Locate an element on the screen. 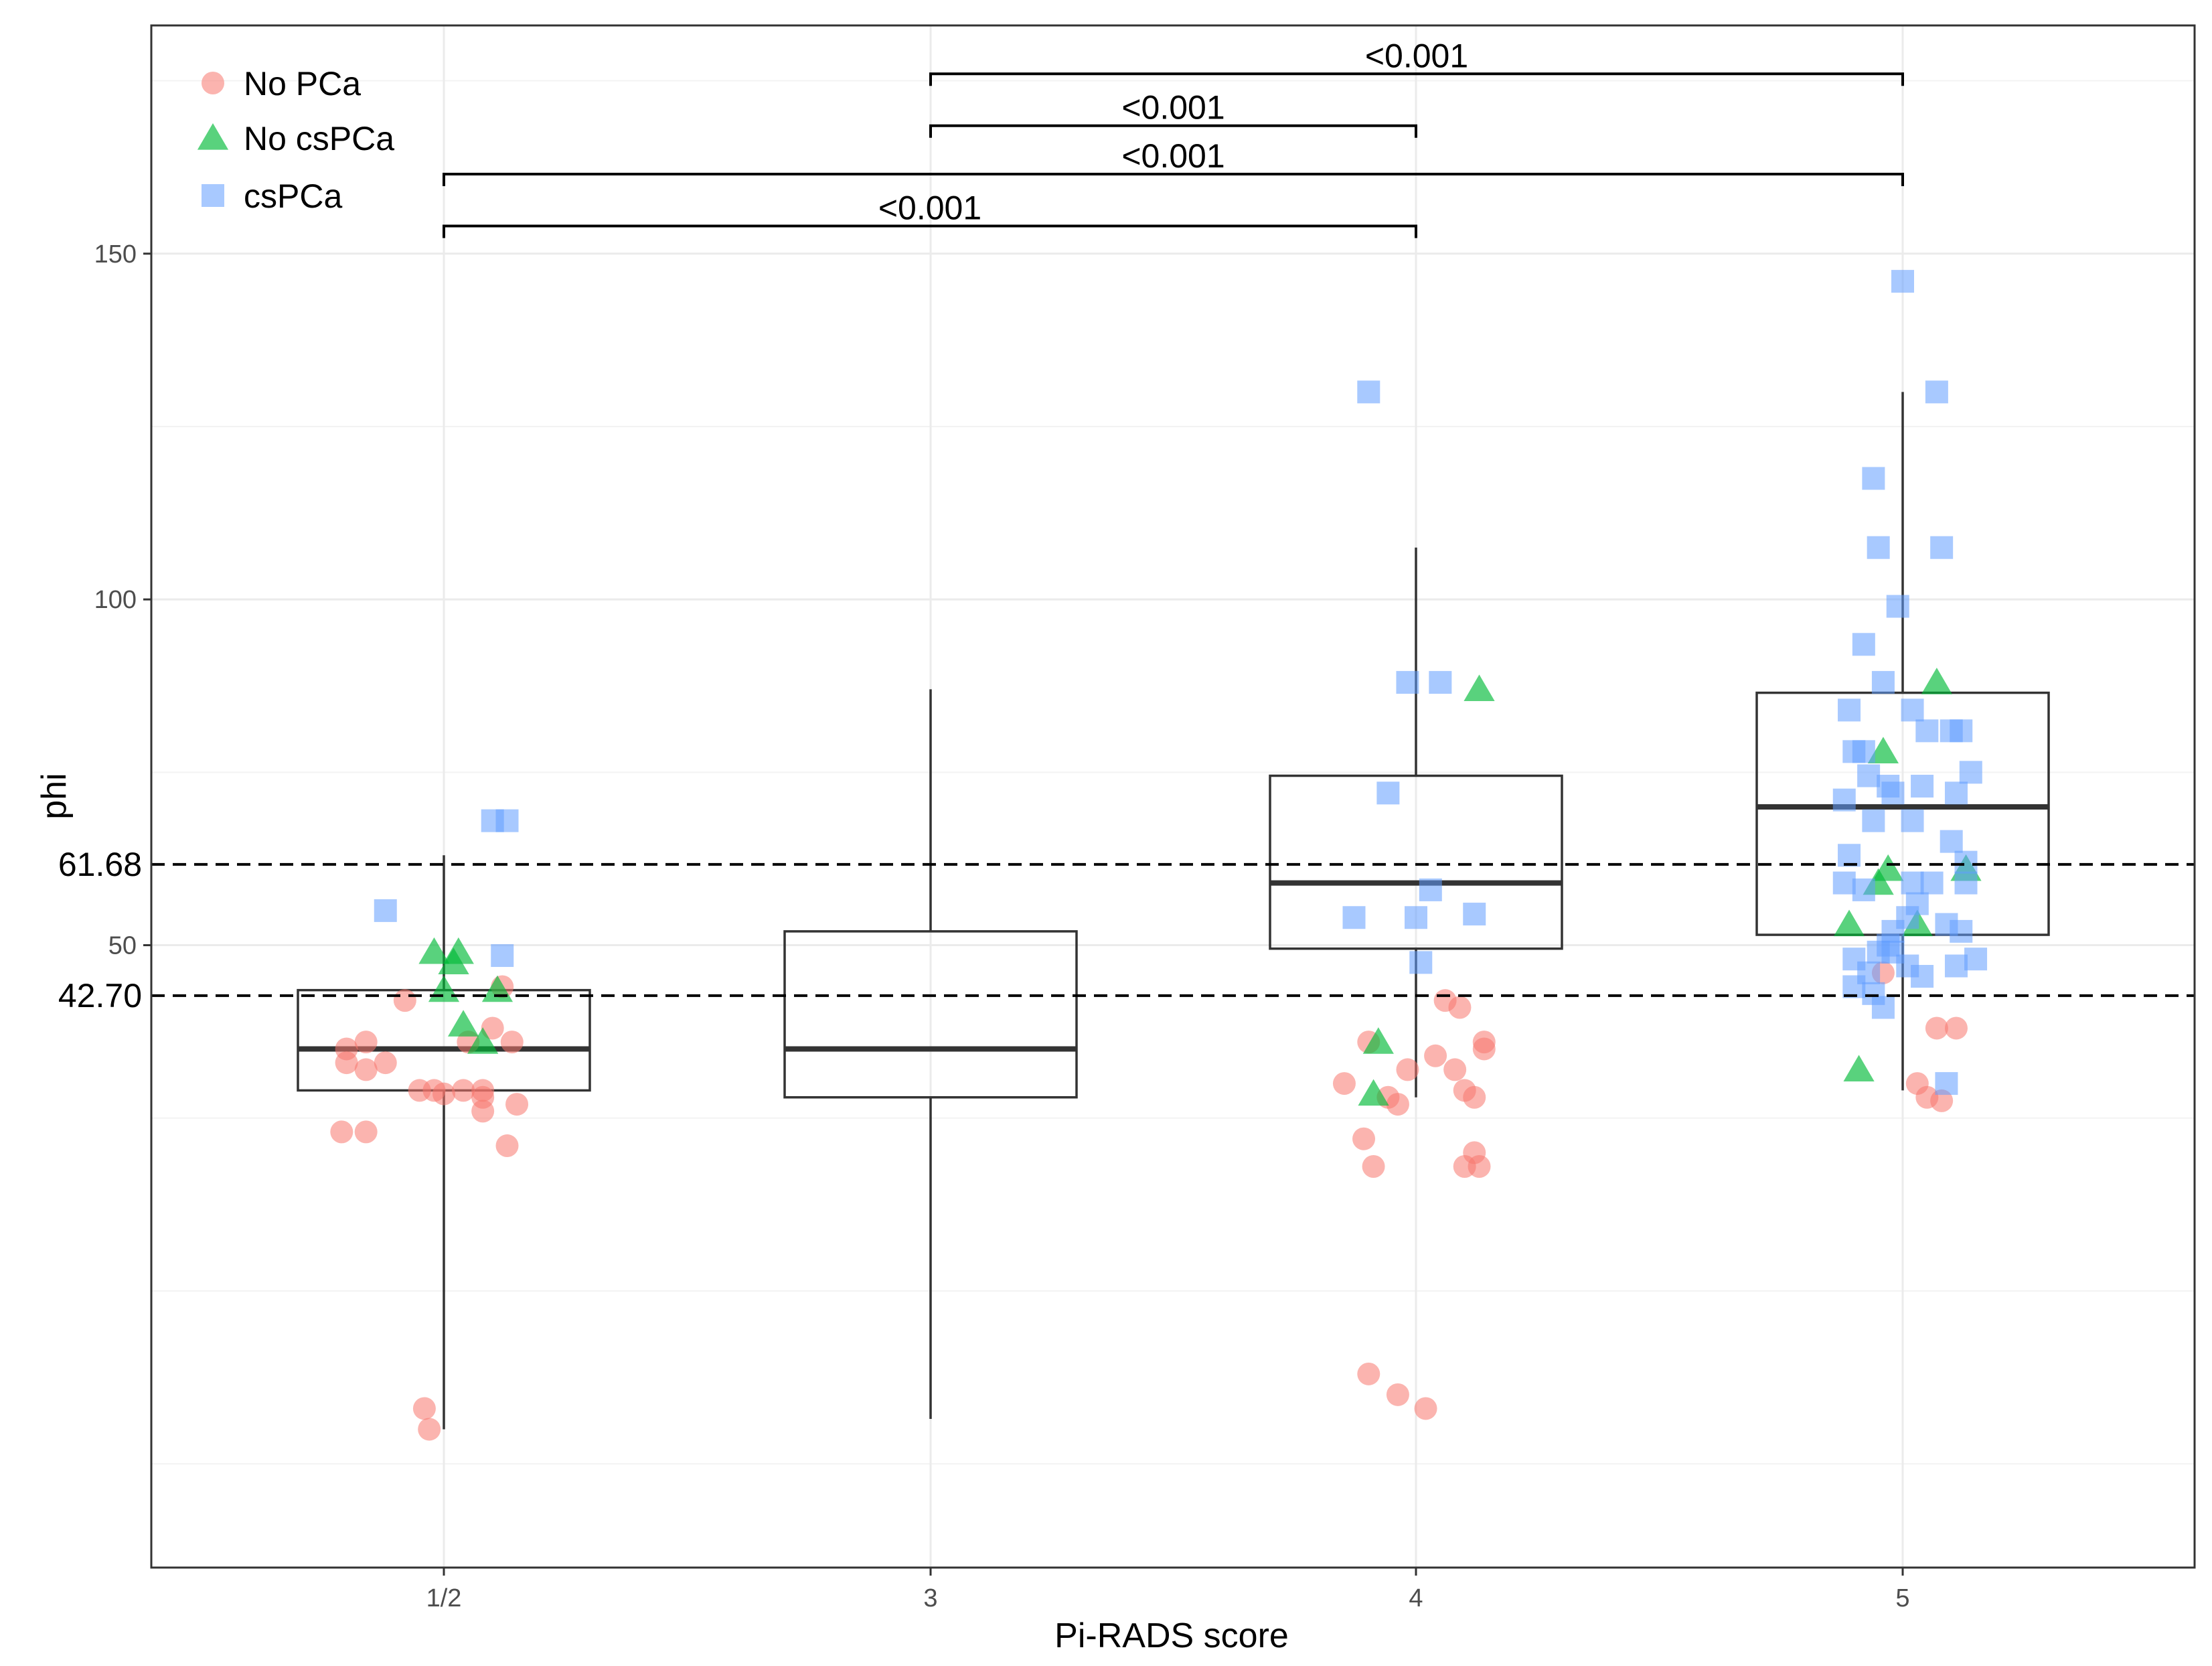  legend-label: No csPCa is located at coordinates (319, 138).